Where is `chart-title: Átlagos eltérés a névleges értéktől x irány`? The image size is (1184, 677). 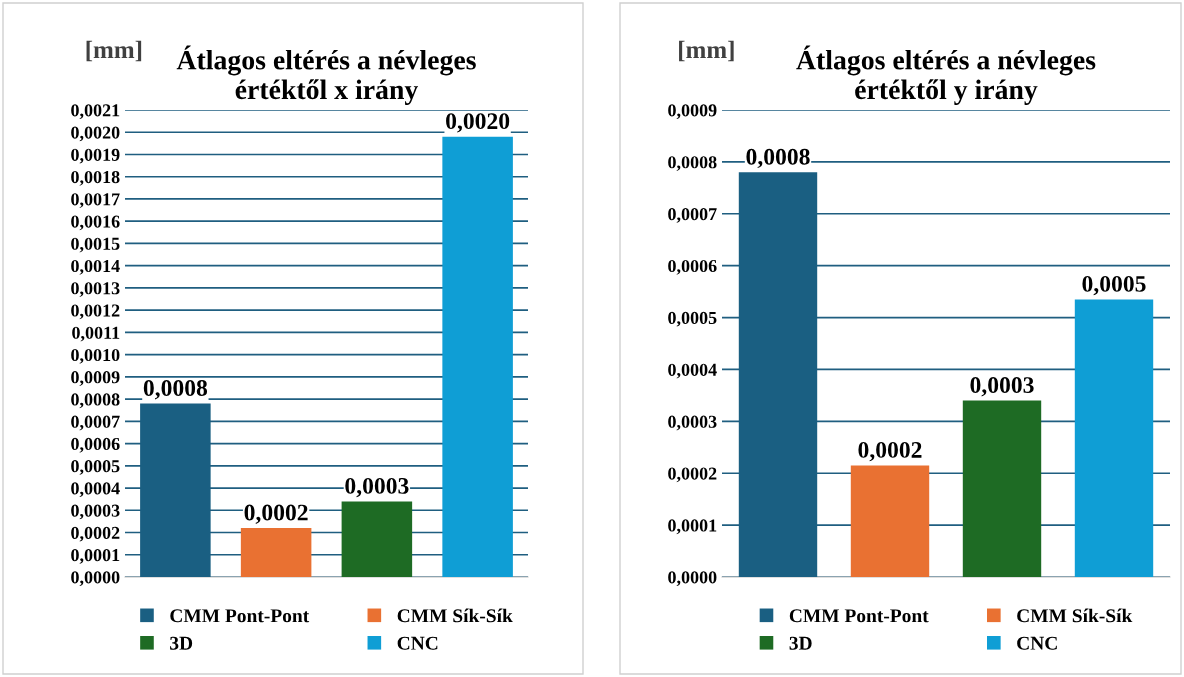 chart-title: Átlagos eltérés a névleges értéktől x irány is located at coordinates (326, 75).